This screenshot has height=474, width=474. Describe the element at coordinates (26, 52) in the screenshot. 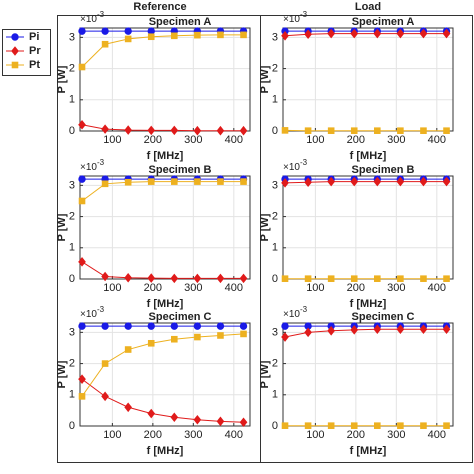

I see `legend-box` at that location.